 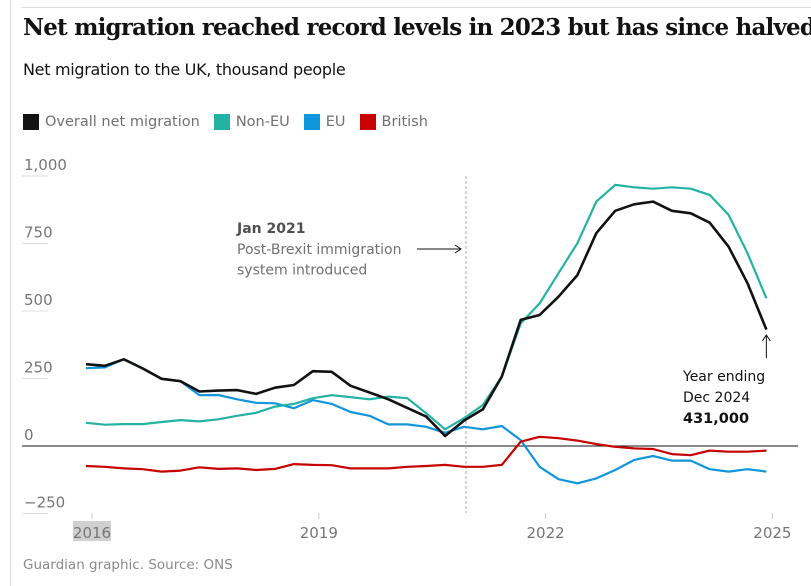 I want to click on x-tick-label: 2016, so click(x=92, y=533).